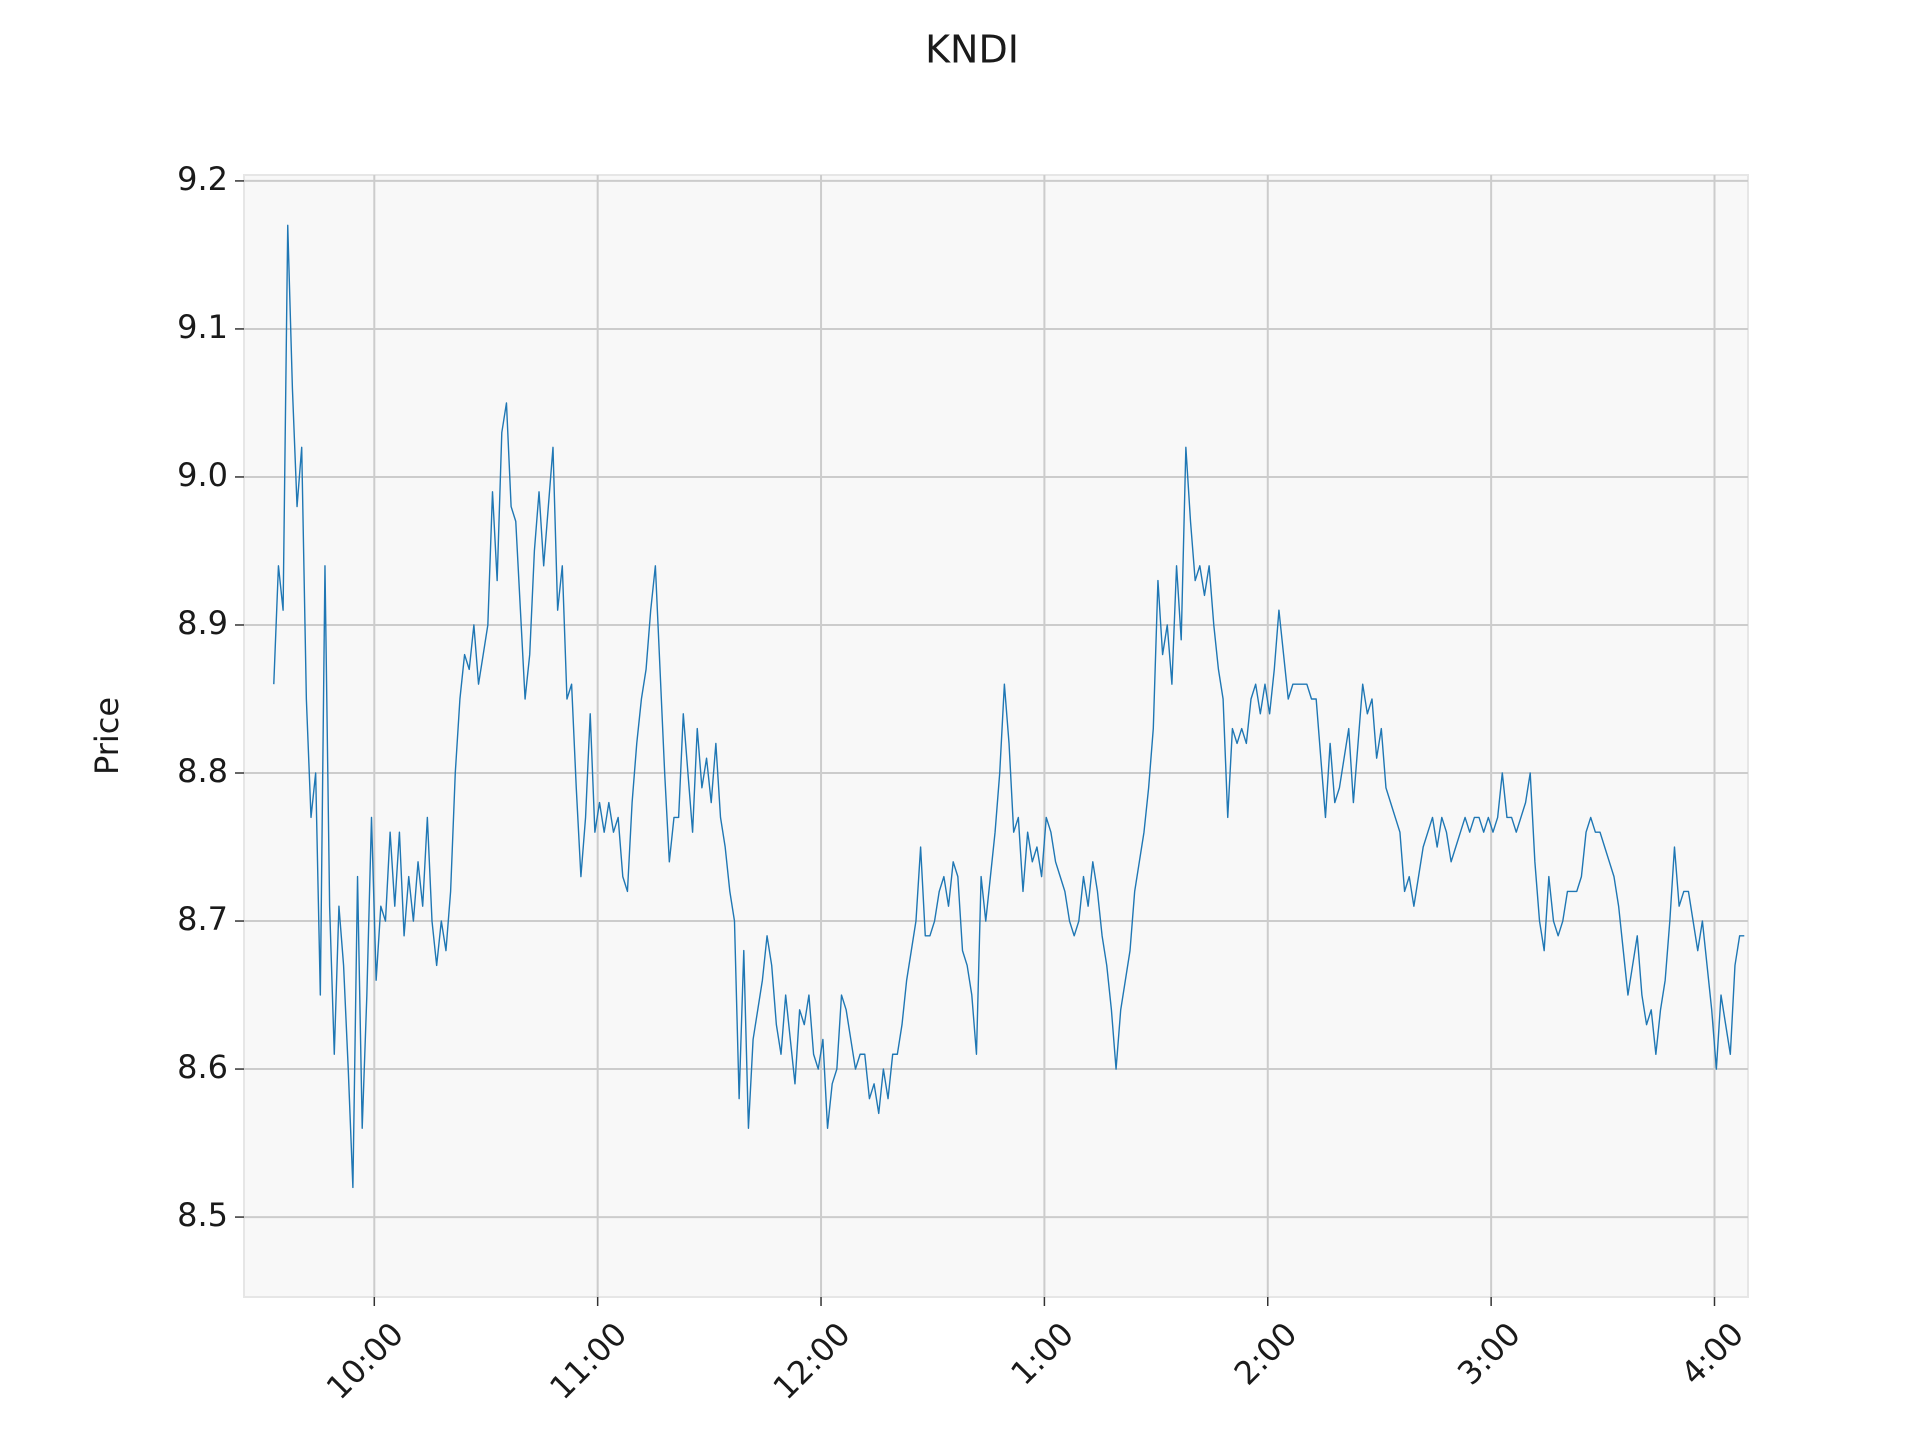 The width and height of the screenshot is (1920, 1440). I want to click on x-tick-label: 2:00, so click(1266, 1354).